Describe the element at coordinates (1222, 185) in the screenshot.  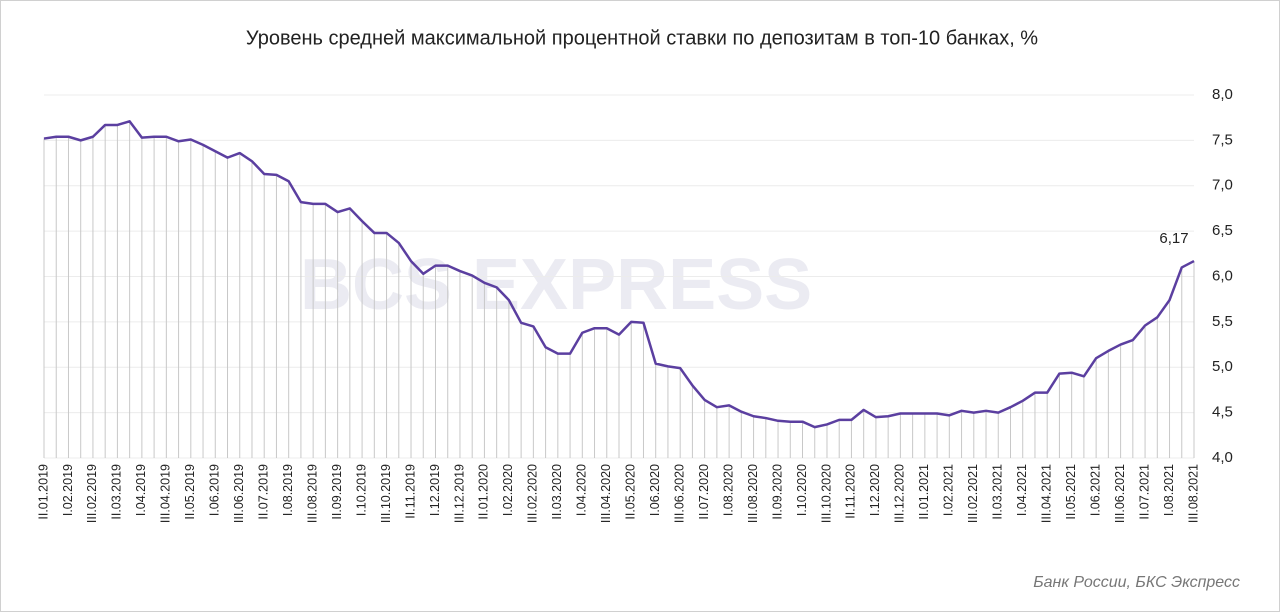
I see `y-tick-label: 7,0` at that location.